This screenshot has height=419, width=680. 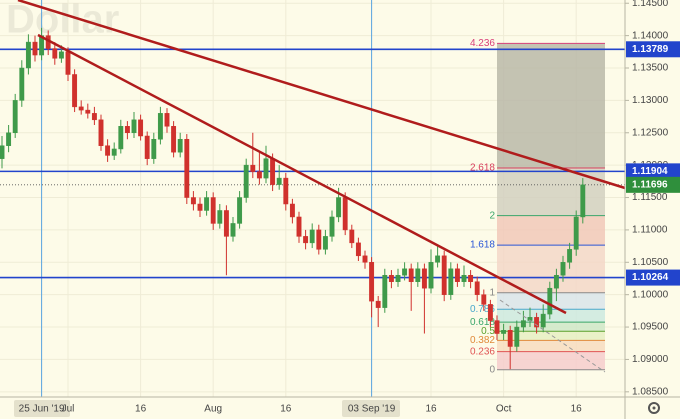 What do you see at coordinates (650, 359) in the screenshot?
I see `y-tick-label: 1.09000` at bounding box center [650, 359].